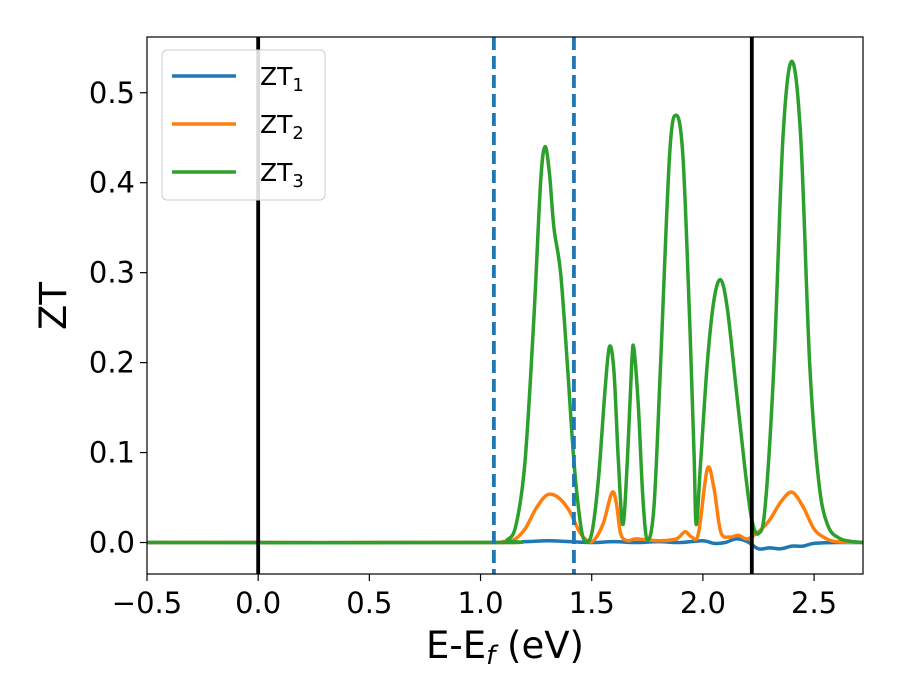 The width and height of the screenshot is (900, 700). What do you see at coordinates (297, 85) in the screenshot?
I see `legend-label-subscript: 1` at bounding box center [297, 85].